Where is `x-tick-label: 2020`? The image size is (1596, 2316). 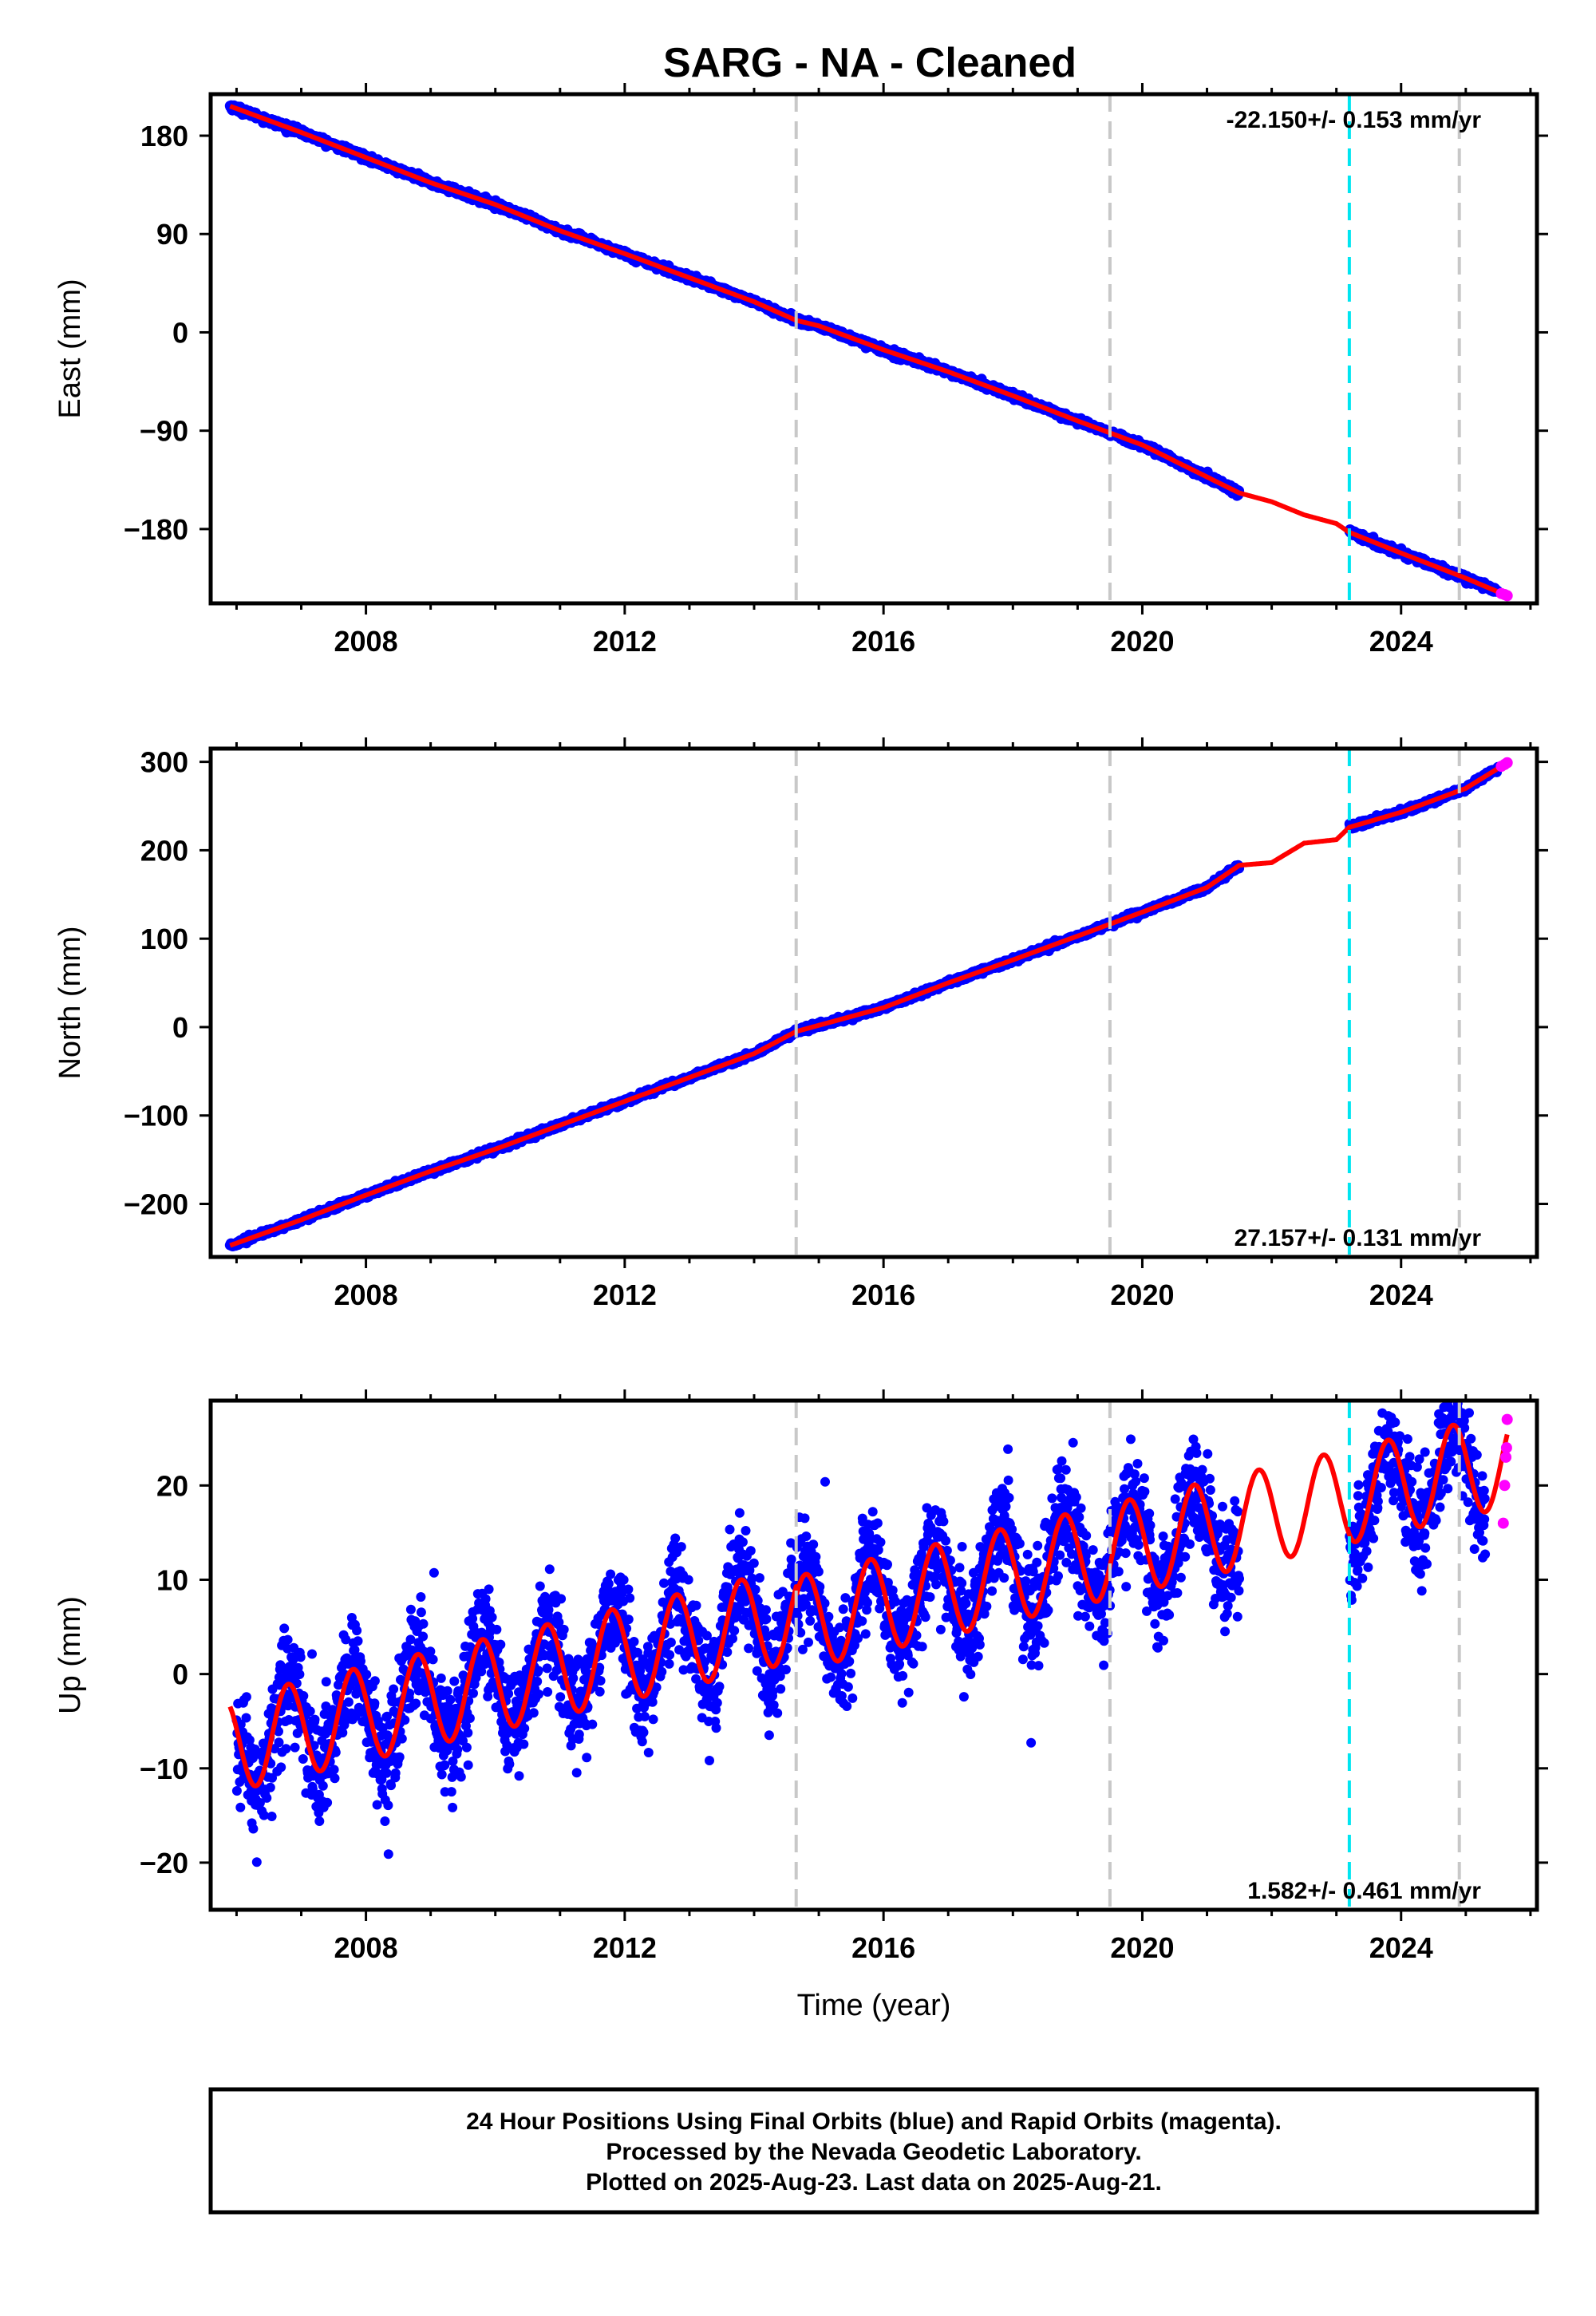 x-tick-label: 2020 is located at coordinates (1142, 641).